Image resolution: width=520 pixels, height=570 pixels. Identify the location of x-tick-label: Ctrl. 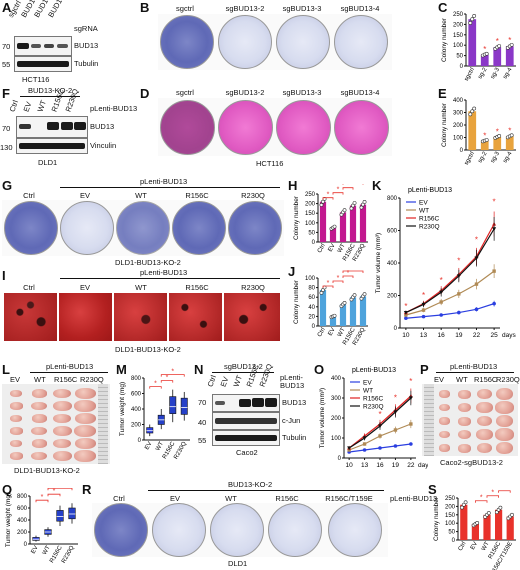
(463, 546).